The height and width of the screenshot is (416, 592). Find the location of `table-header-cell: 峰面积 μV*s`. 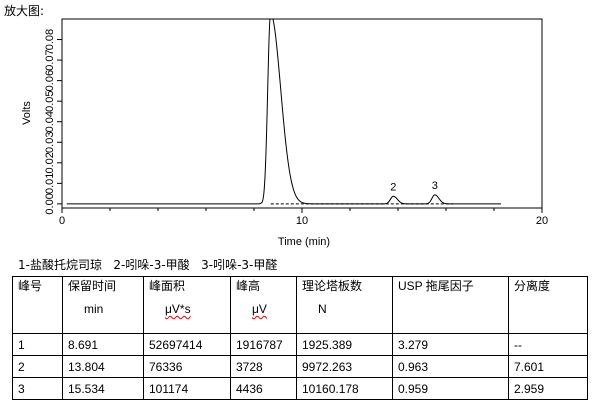

table-header-cell: 峰面积 μV*s is located at coordinates (187, 305).